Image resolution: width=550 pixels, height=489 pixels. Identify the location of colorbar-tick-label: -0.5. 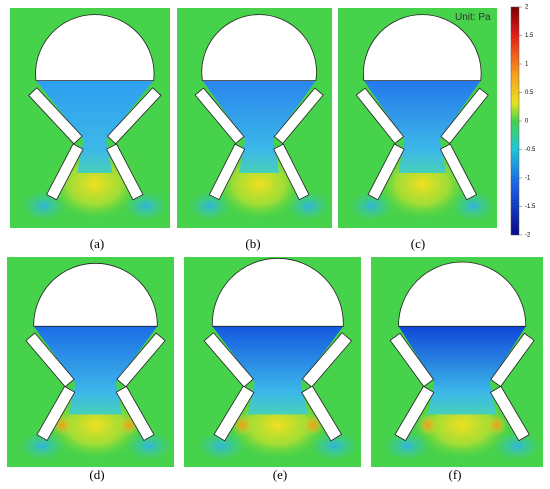
(530, 150).